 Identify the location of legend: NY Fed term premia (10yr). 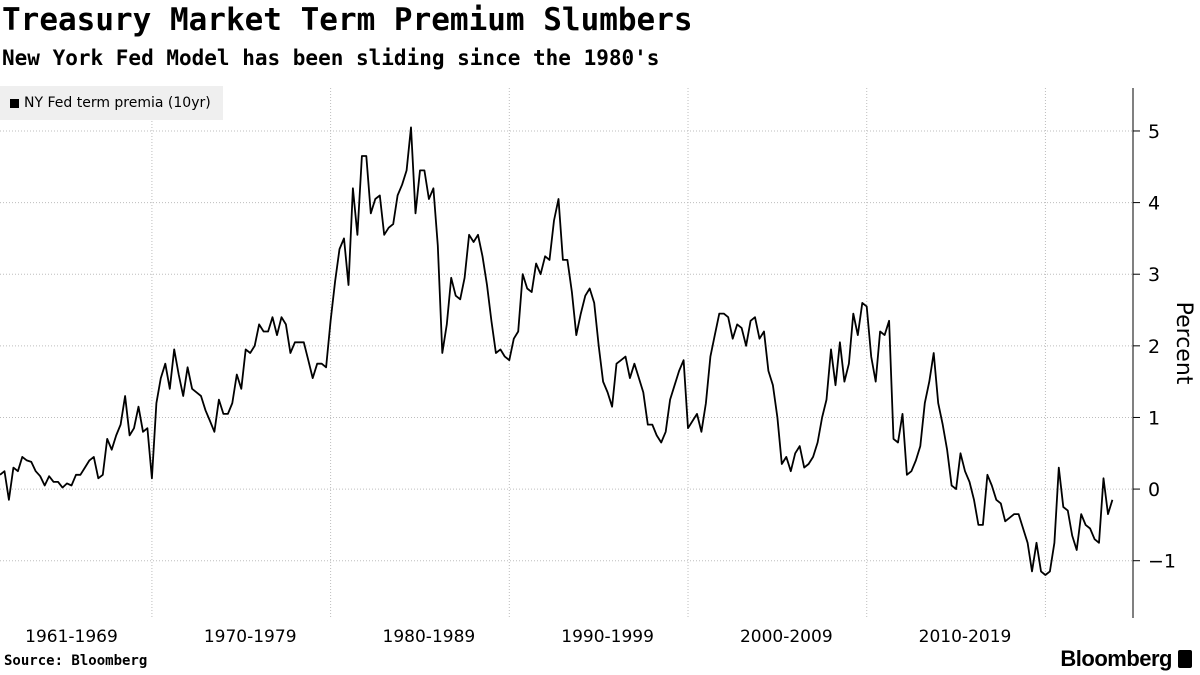
(111, 103).